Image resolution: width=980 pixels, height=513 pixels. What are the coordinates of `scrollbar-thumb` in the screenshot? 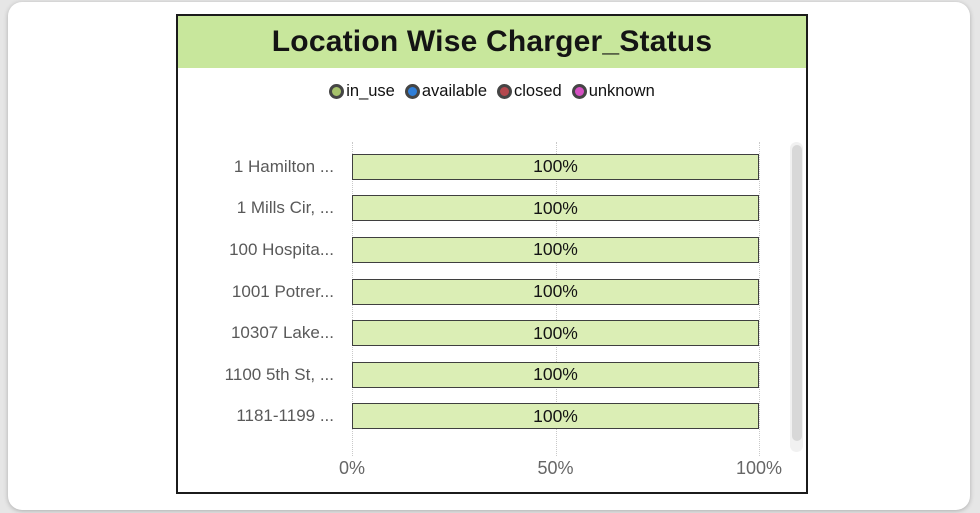 It's located at (796, 293).